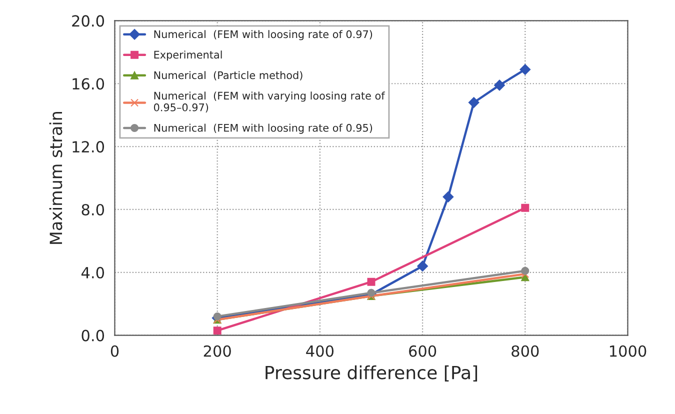 The image size is (675, 414). Describe the element at coordinates (88, 21) in the screenshot. I see `y-tick-label: 20.0` at that location.